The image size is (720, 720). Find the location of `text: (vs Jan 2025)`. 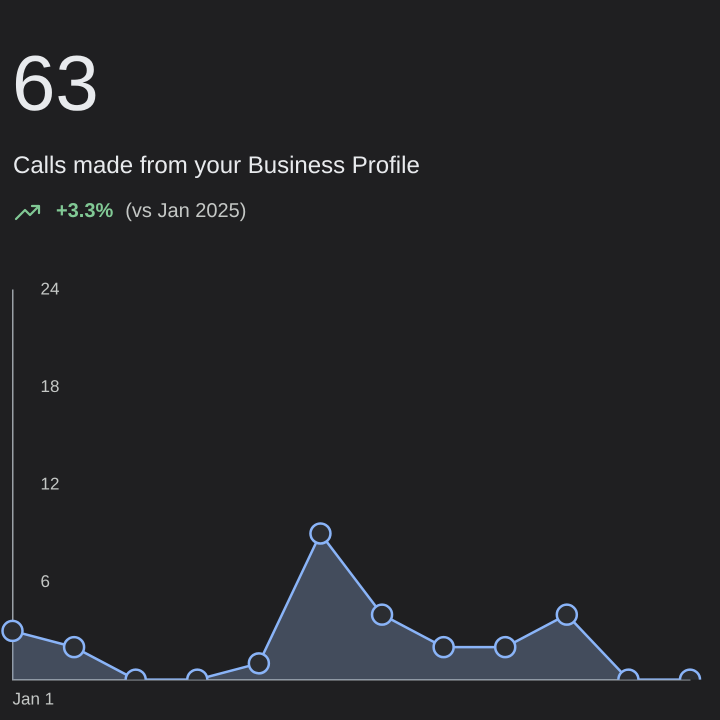

text: (vs Jan 2025) is located at coordinates (185, 211).